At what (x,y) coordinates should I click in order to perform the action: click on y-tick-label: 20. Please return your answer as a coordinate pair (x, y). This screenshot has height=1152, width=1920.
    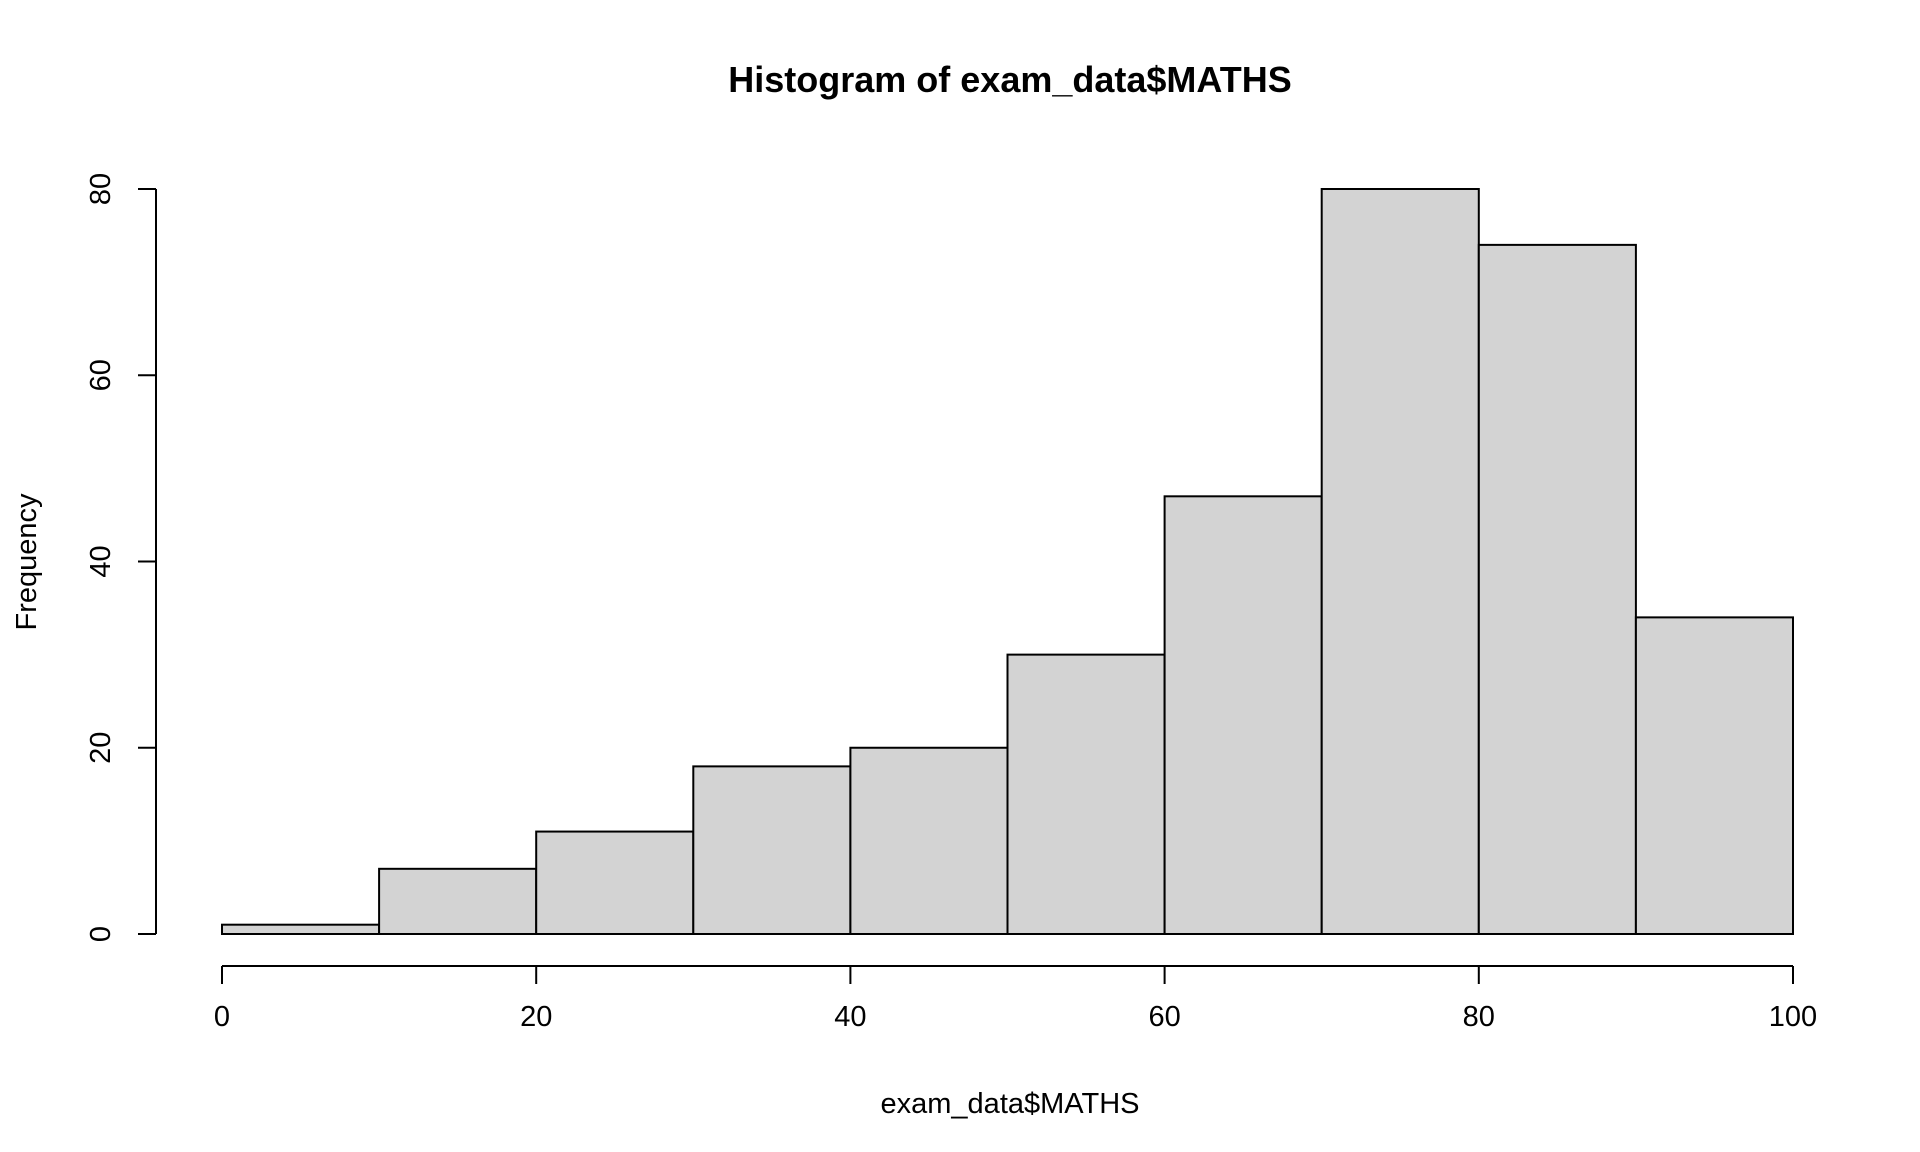
    Looking at the image, I should click on (101, 748).